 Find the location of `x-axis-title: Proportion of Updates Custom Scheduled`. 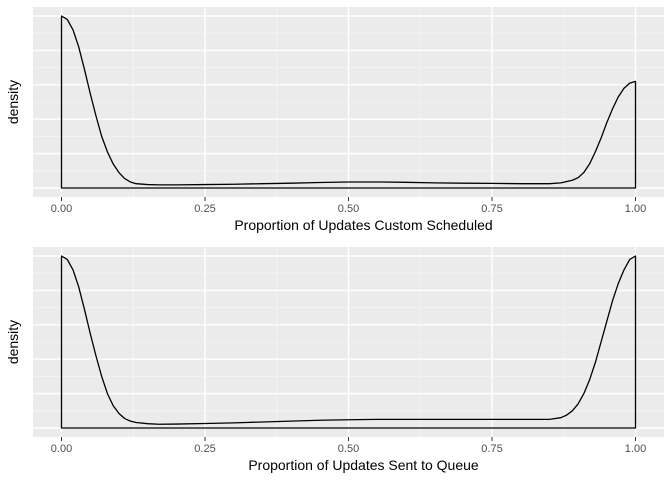

x-axis-title: Proportion of Updates Custom Scheduled is located at coordinates (363, 225).